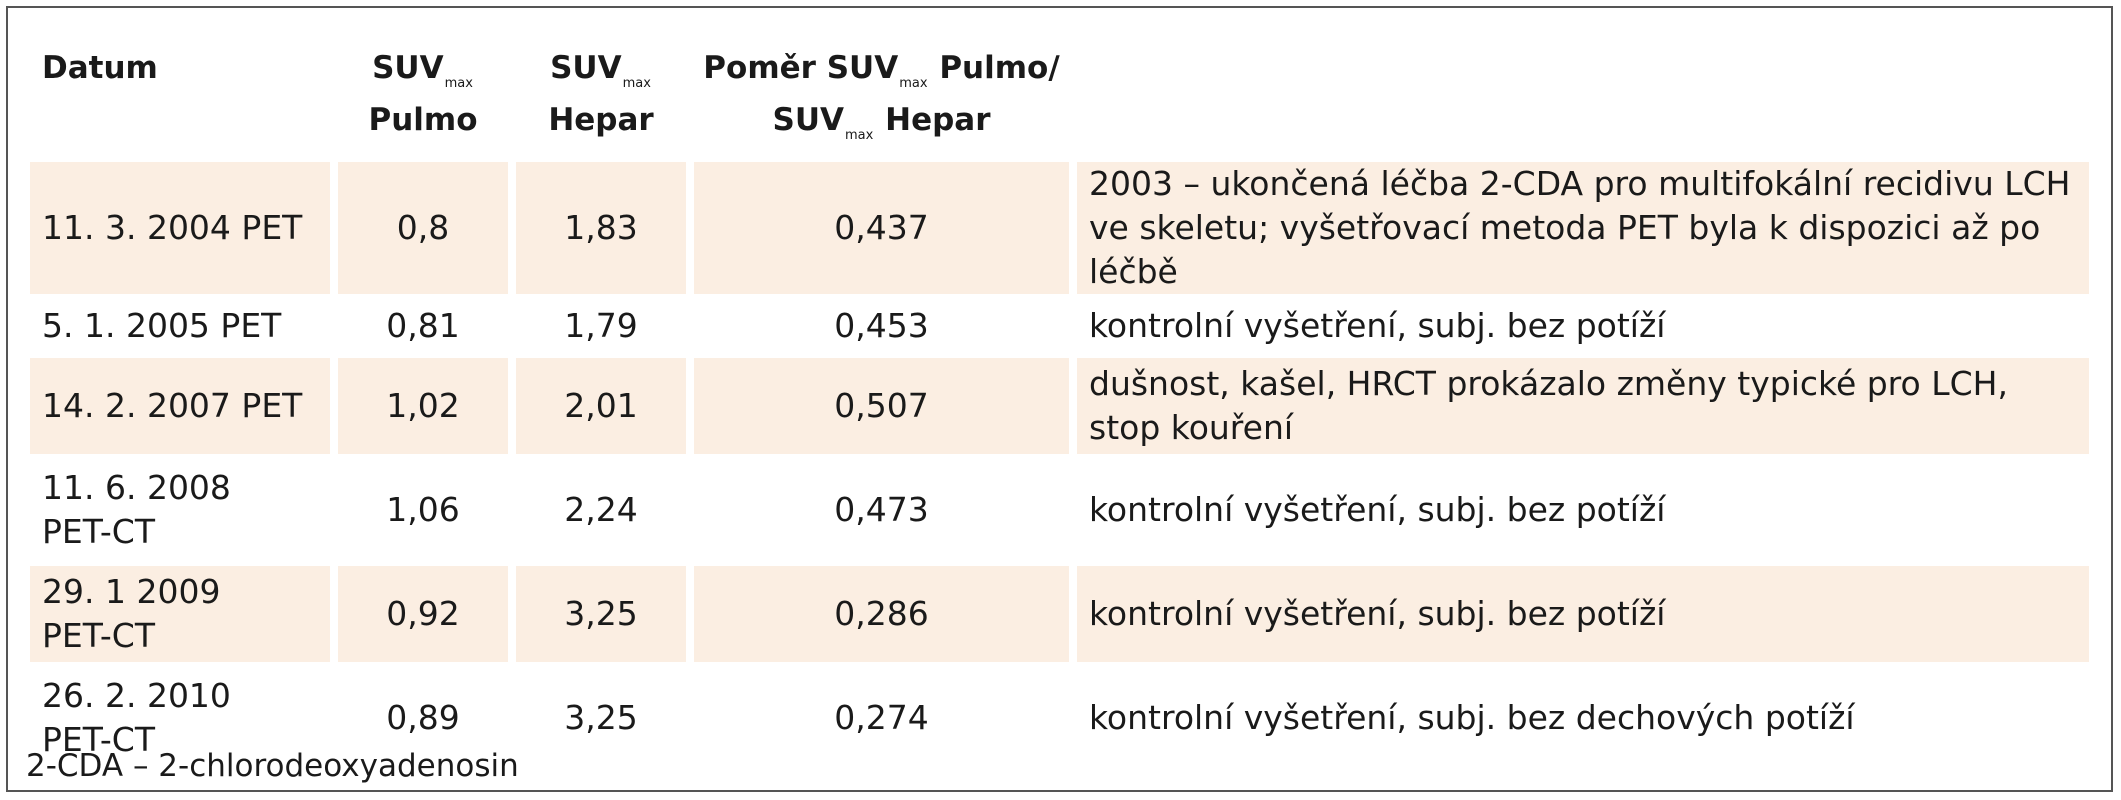  Describe the element at coordinates (180, 614) in the screenshot. I see `cell-date: 29. 1 2009 PET-CT` at that location.